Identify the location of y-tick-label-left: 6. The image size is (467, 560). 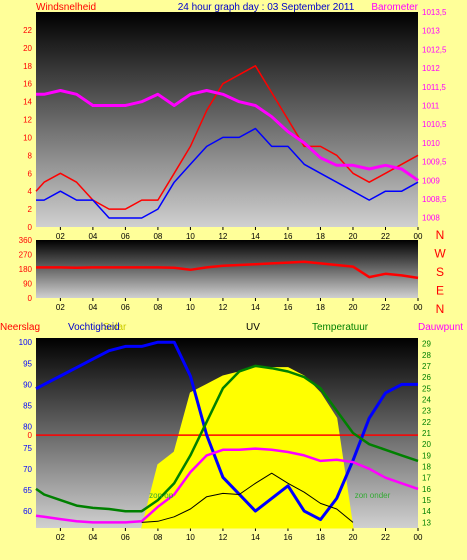
(30, 173).